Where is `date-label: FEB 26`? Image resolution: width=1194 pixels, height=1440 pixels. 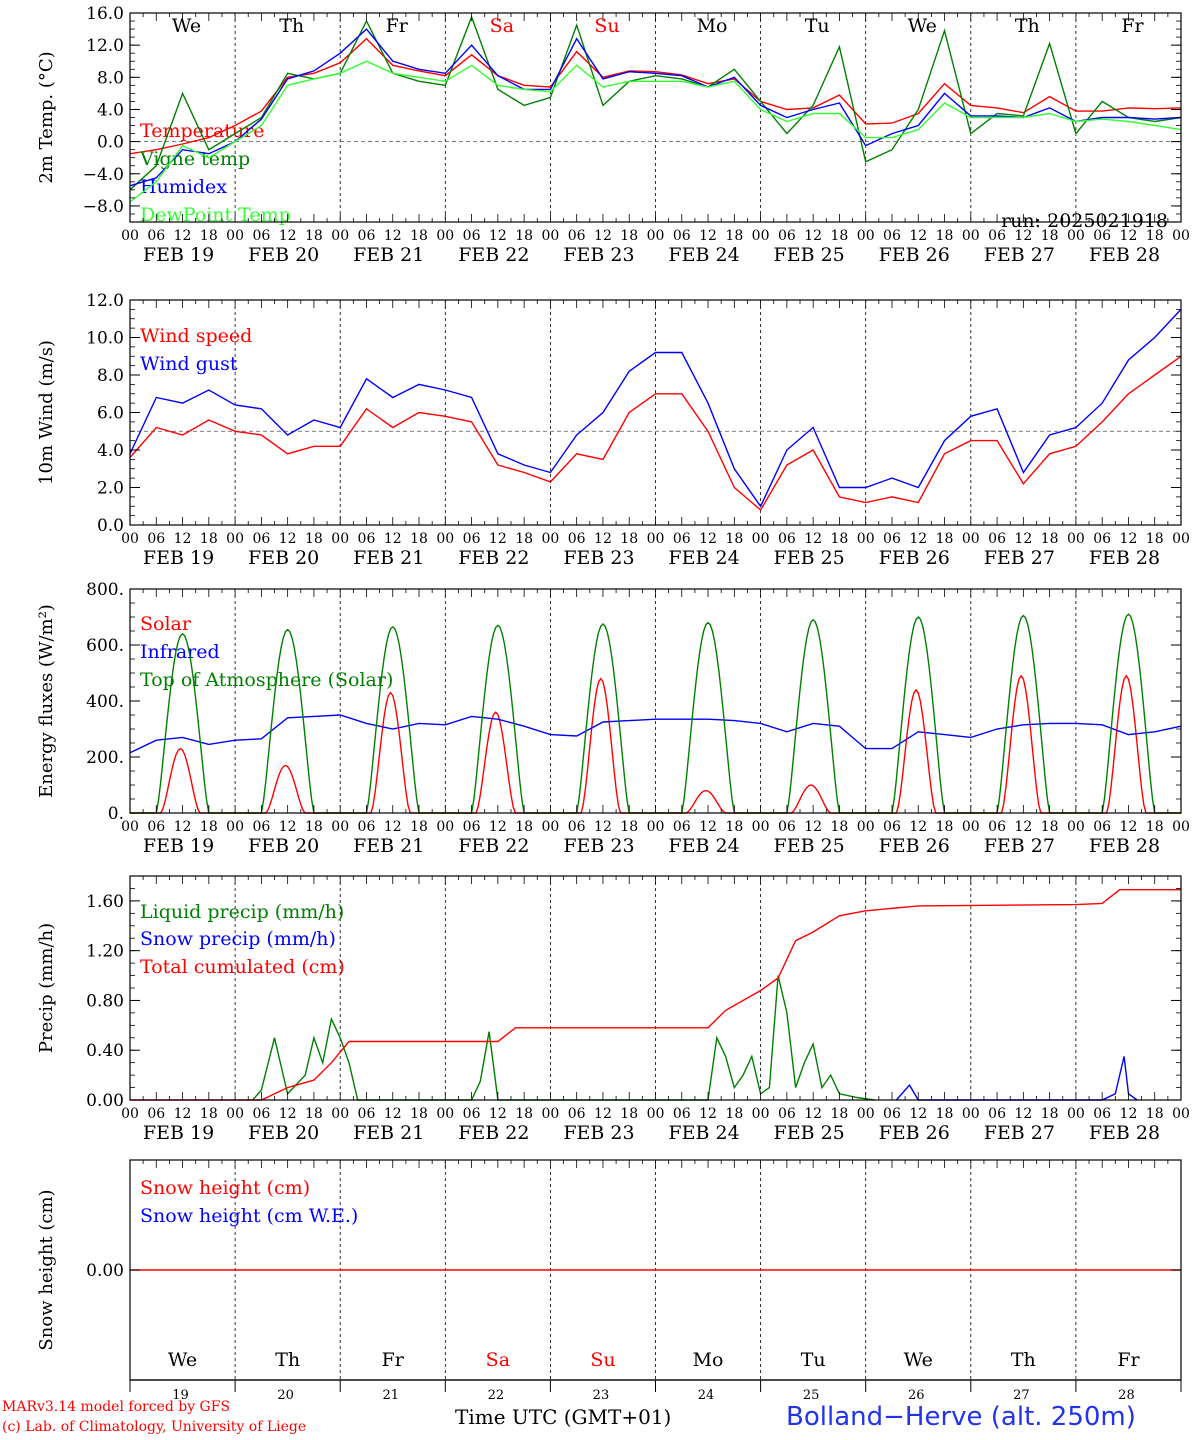 date-label: FEB 26 is located at coordinates (914, 1133).